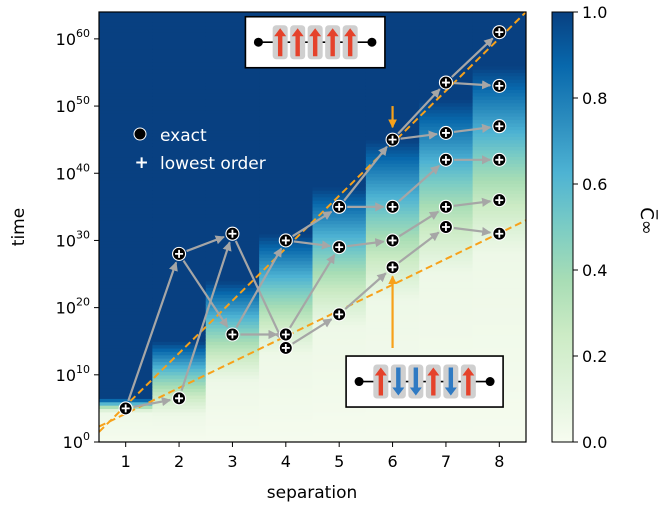  I want to click on y-tick-label: 100, so click(76, 441).